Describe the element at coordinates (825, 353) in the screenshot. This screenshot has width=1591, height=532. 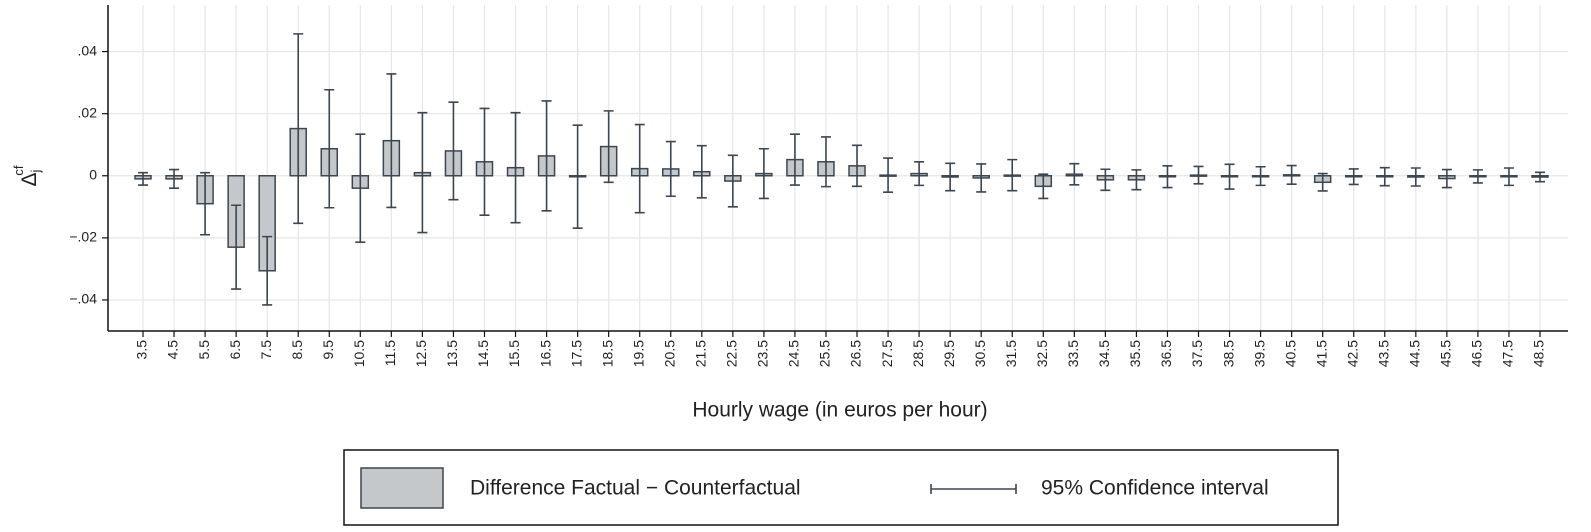
I see `x-tick-label: 25.5` at that location.